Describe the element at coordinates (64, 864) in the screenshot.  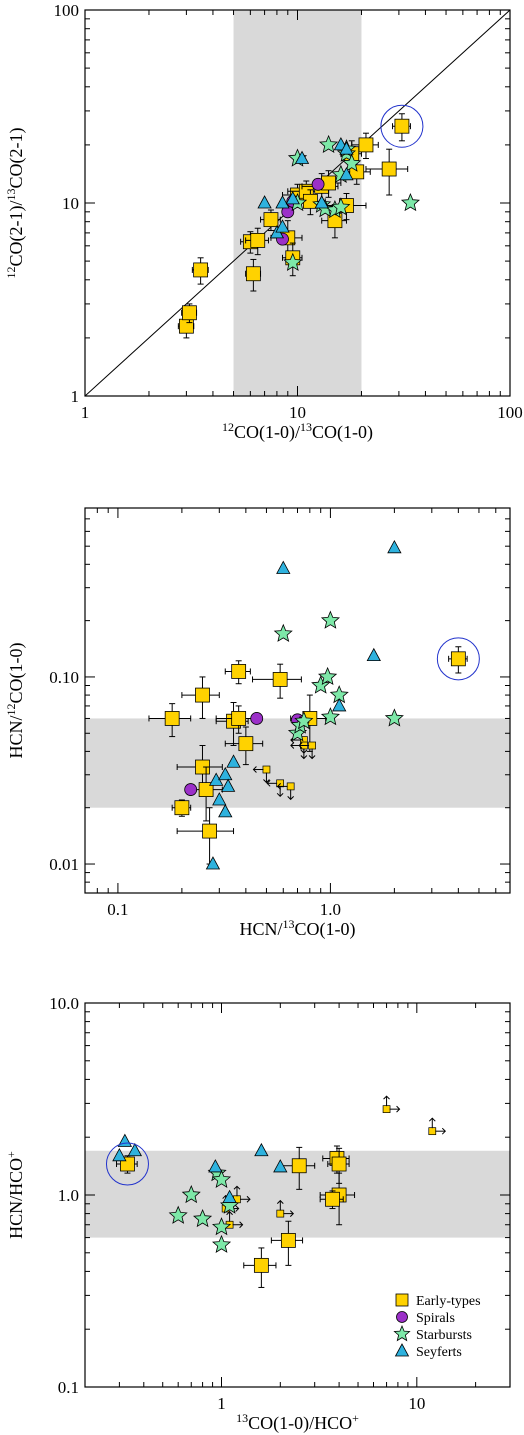
I see `y-tick-label: 0.01` at that location.